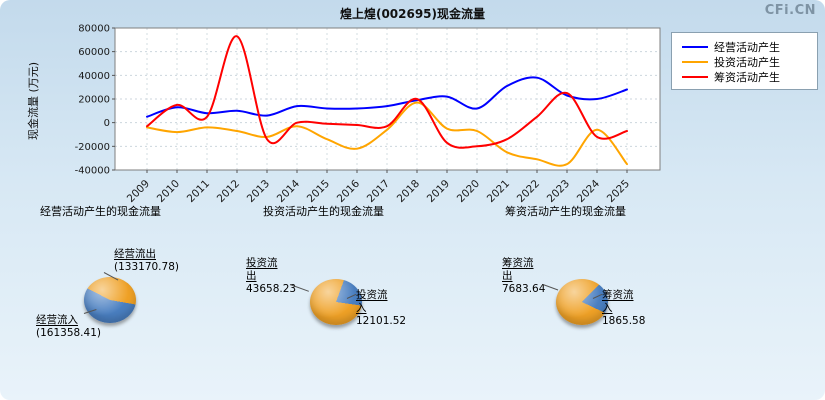 The height and width of the screenshot is (400, 825). Describe the element at coordinates (528, 191) in the screenshot. I see `svg-text: 2022` at that location.